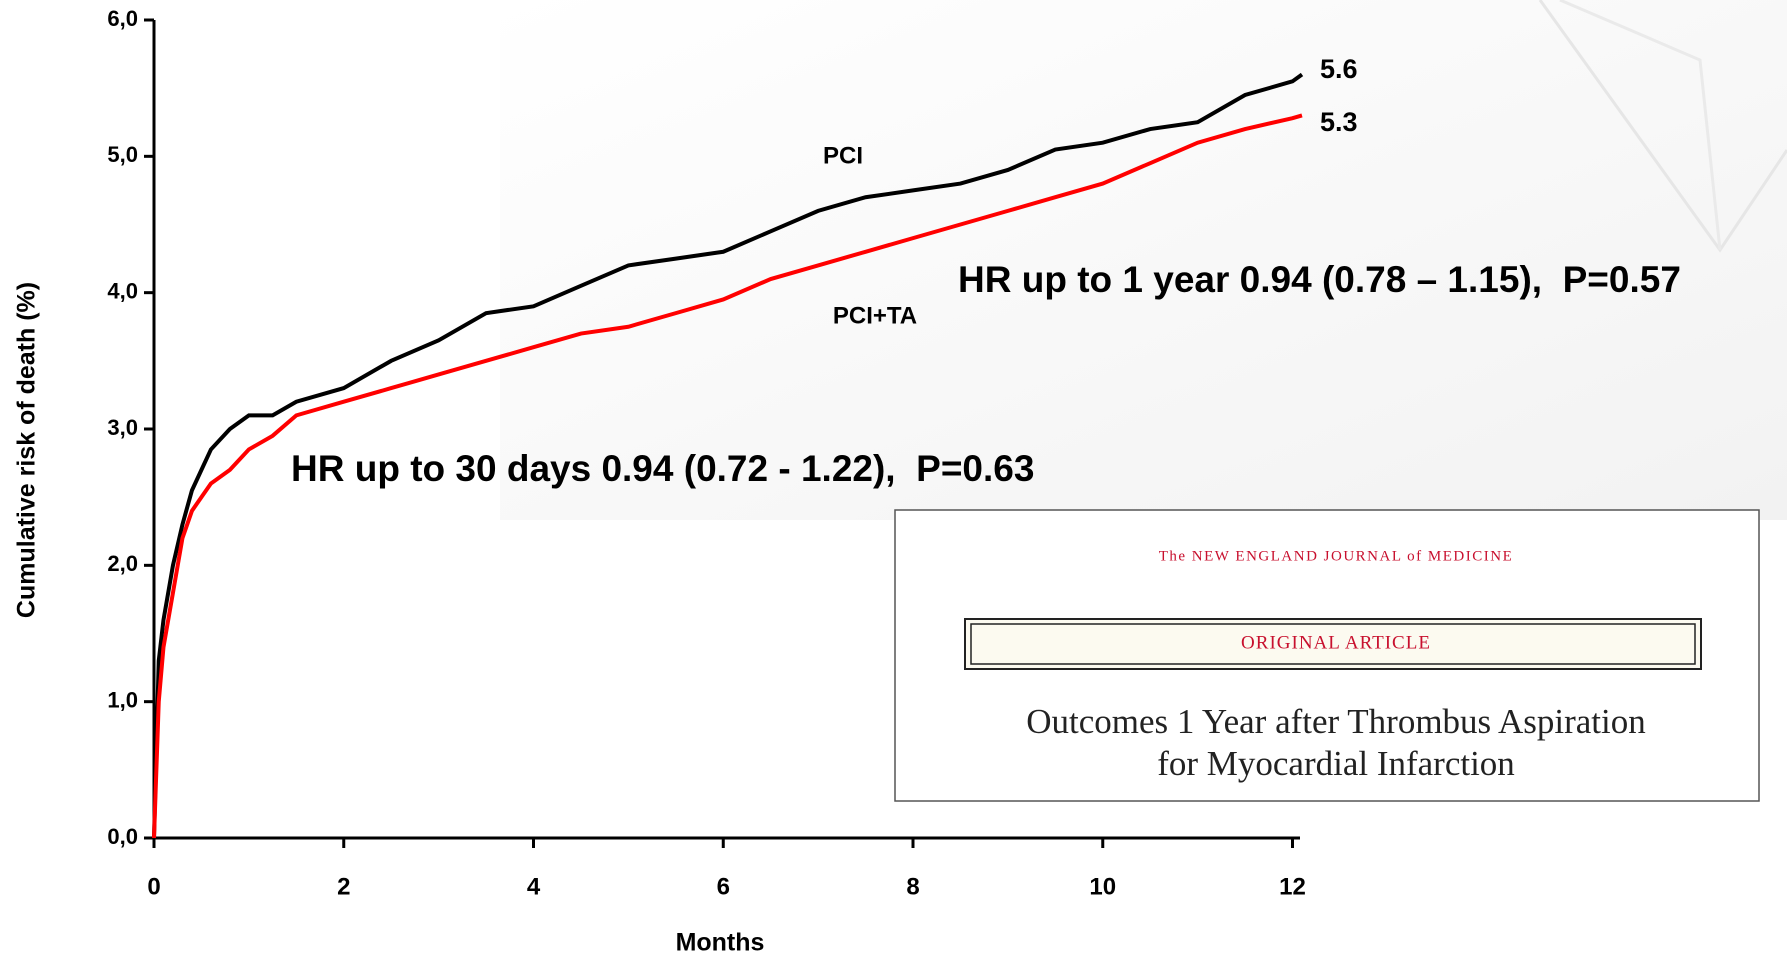 This screenshot has height=963, width=1787. I want to click on journal-name: The NEW ENGLAND JOURNAL of MEDICINE, so click(1336, 556).